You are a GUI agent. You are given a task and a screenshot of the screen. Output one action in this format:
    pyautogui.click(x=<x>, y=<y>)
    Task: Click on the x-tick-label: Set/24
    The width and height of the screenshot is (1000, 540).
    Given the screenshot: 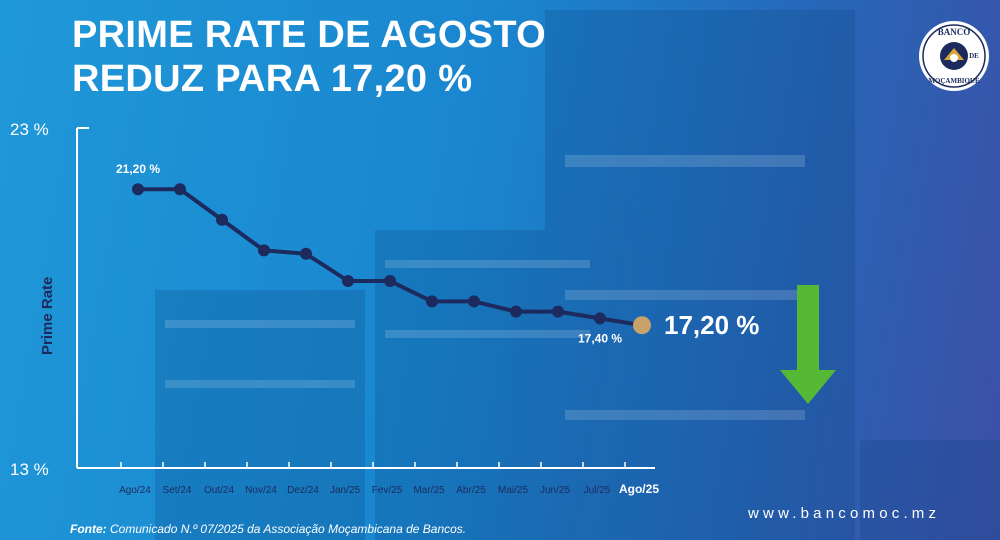 What is the action you would take?
    pyautogui.click(x=177, y=490)
    